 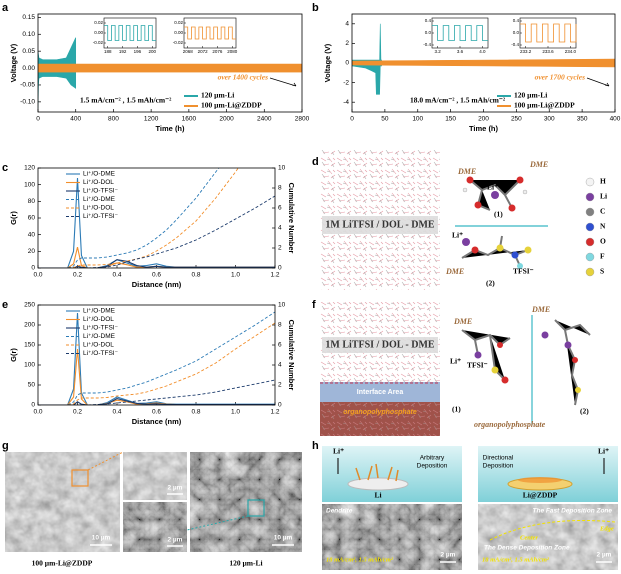 I want to click on inset-x-tick-label: 2076, so click(x=217, y=51).